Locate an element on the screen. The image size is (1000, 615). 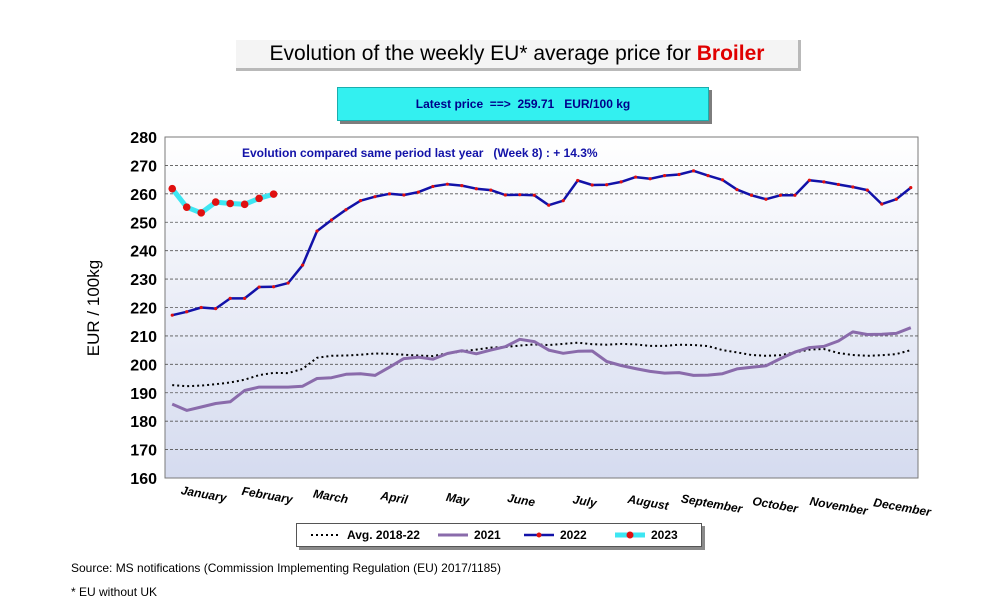
chart-title-highlight: Broiler is located at coordinates (730, 53).